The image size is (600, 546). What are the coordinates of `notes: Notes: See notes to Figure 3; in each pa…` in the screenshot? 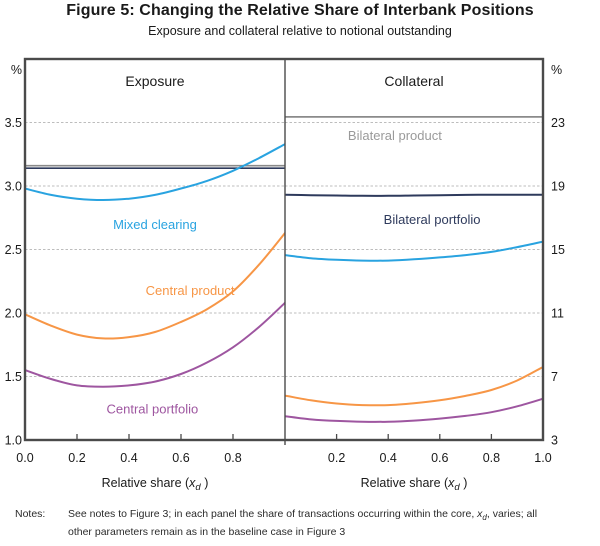 It's located at (304, 523).